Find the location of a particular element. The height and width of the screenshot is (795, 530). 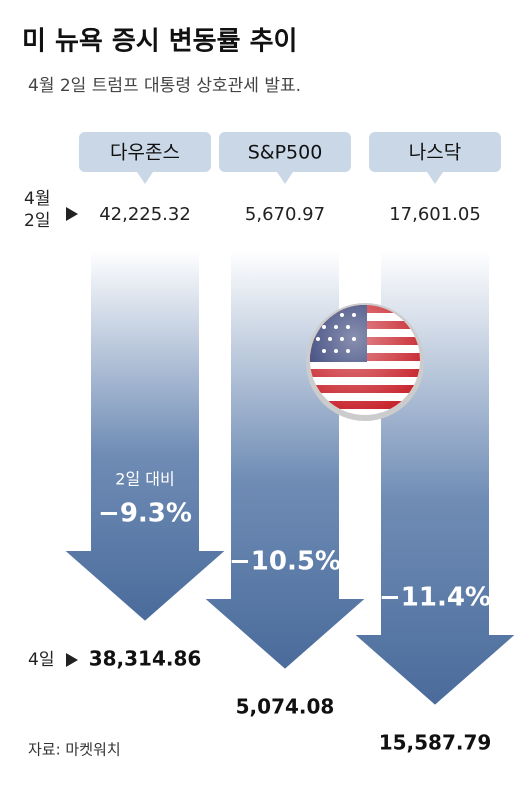

change-note: 2일 대비 is located at coordinates (144, 479).